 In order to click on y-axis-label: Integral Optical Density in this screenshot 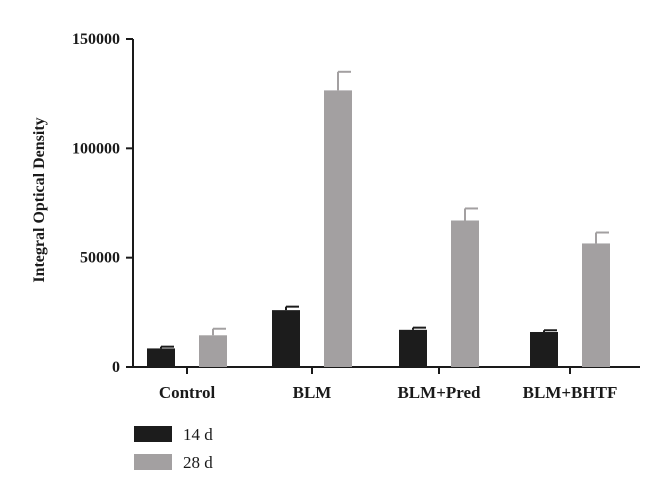, I will do `click(39, 199)`.